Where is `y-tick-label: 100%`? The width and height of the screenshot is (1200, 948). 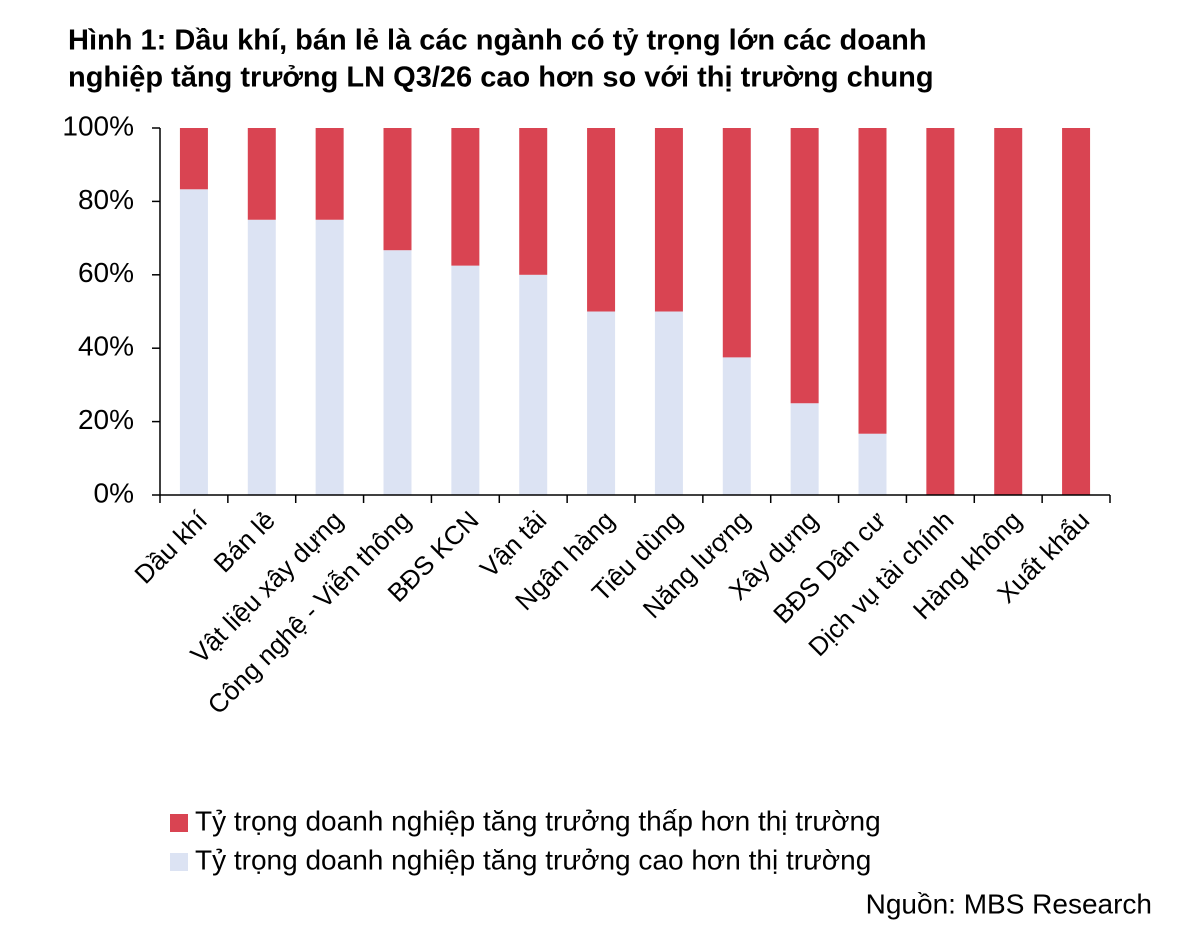 y-tick-label: 100% is located at coordinates (98, 125).